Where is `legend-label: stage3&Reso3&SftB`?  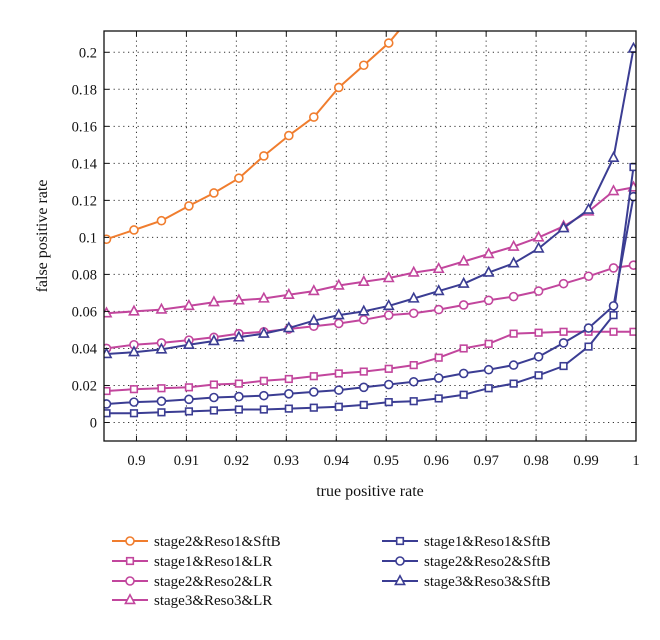 legend-label: stage3&Reso3&SftB is located at coordinates (487, 582).